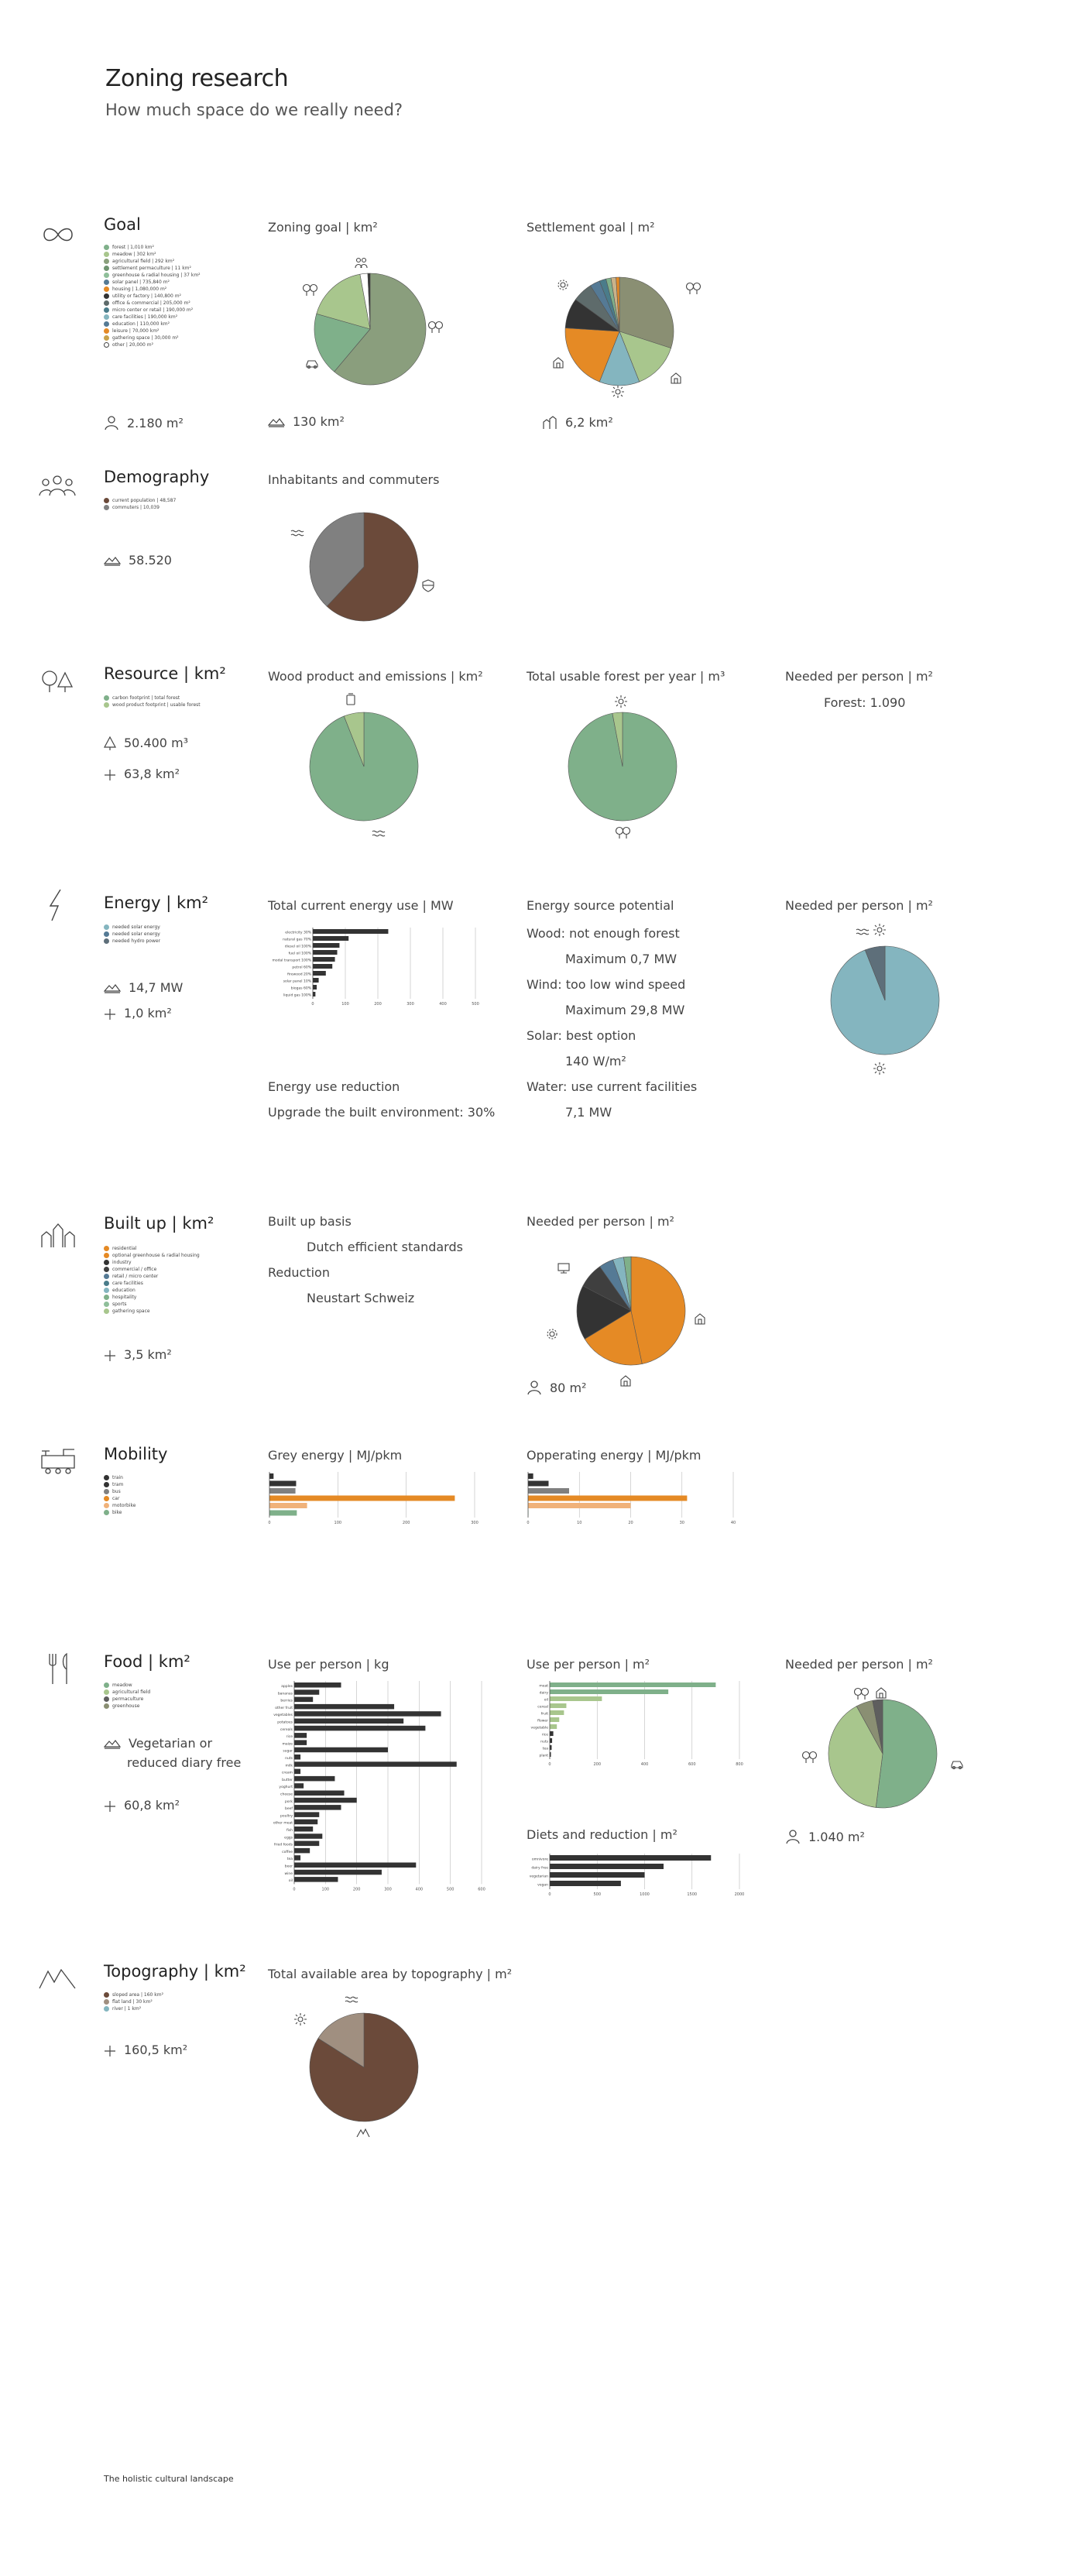 This screenshot has width=1084, height=2576. Describe the element at coordinates (297, 533) in the screenshot. I see `wave-icon` at that location.